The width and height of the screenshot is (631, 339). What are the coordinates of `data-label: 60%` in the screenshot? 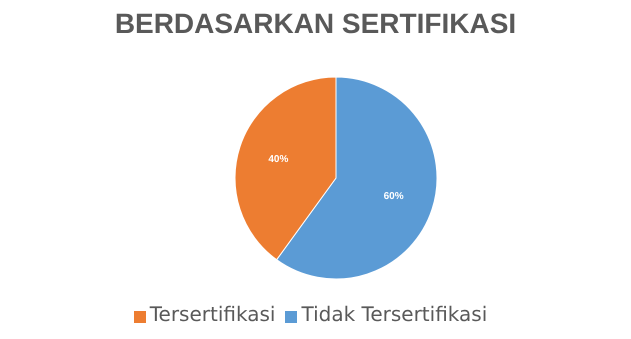 It's located at (394, 196).